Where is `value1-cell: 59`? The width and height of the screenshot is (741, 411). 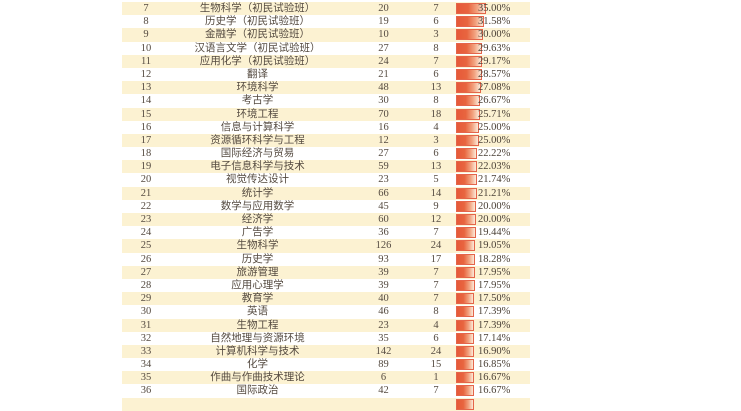 value1-cell: 59 is located at coordinates (383, 167).